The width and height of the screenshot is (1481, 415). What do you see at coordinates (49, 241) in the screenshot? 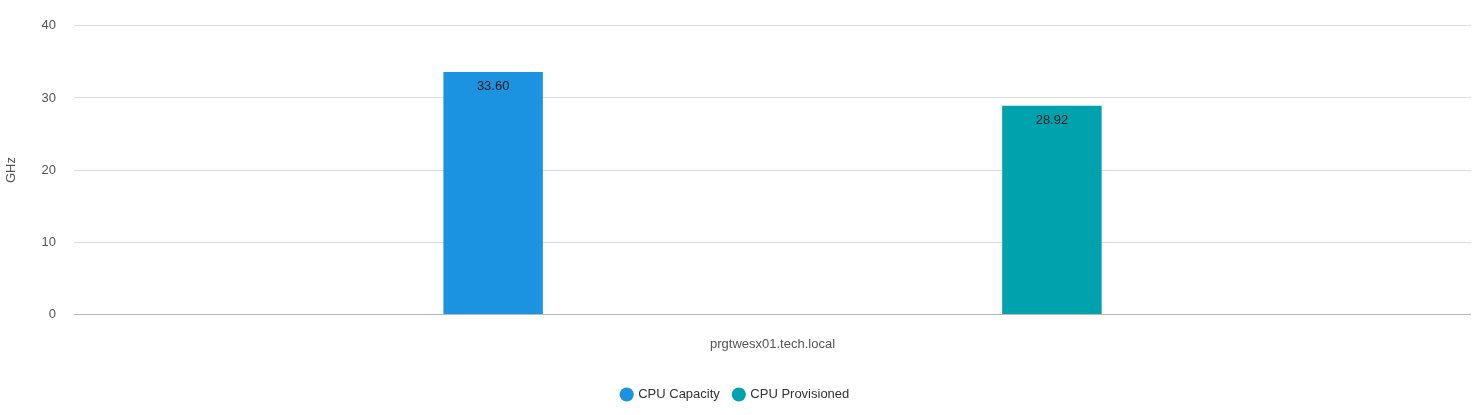
I see `y-tick-label: 10` at bounding box center [49, 241].